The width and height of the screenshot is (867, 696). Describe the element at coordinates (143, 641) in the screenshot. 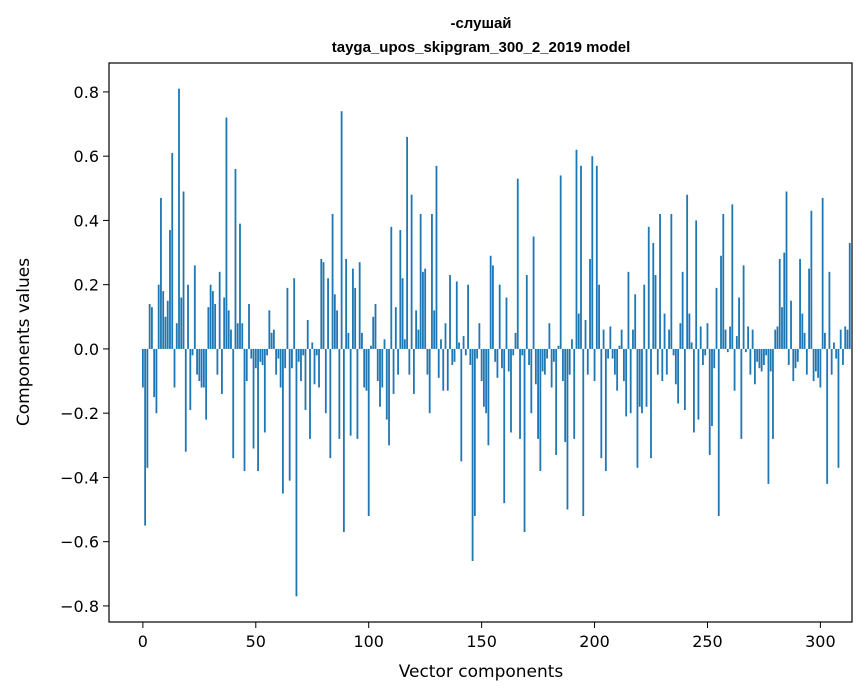

I see `x-tick-label: 0` at that location.